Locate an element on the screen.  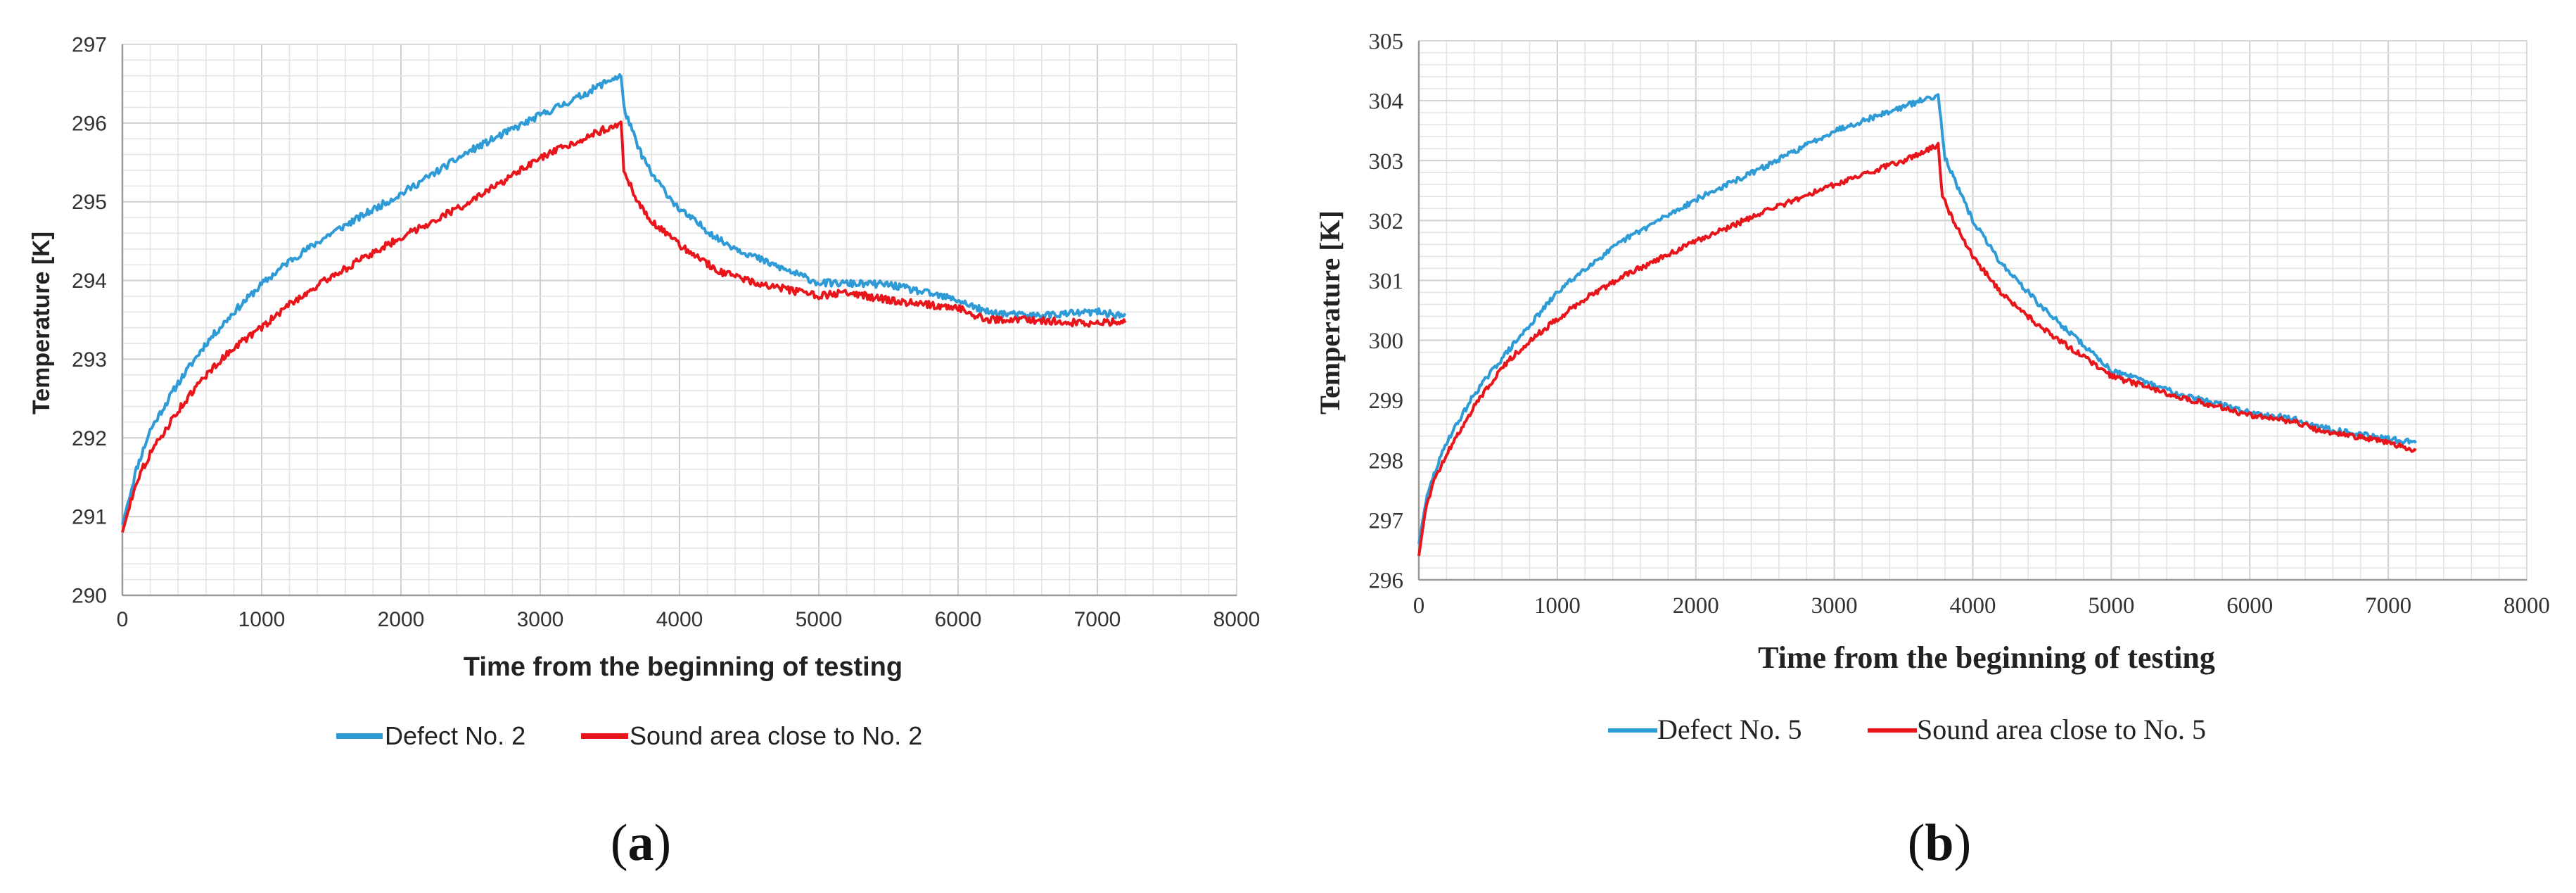
chart-b-legend-label-sound: Sound area close to No. 5 is located at coordinates (2061, 729).